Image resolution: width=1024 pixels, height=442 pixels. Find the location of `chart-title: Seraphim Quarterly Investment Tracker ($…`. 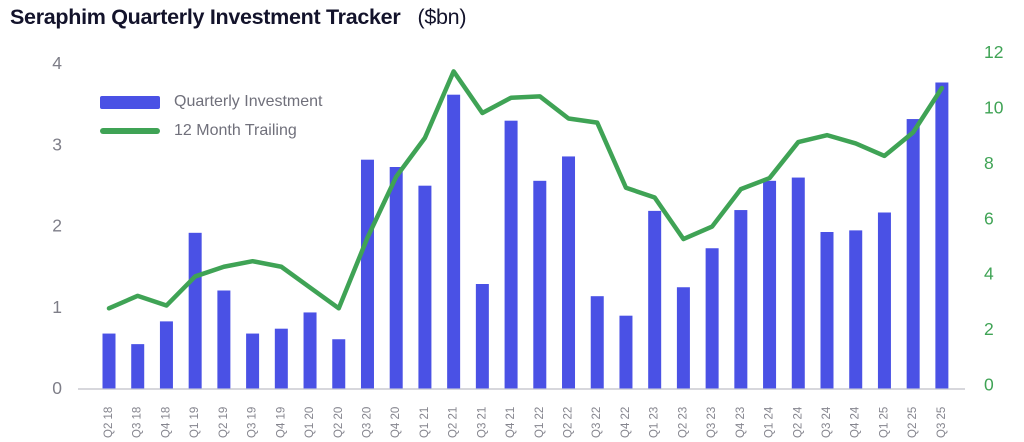

chart-title: Seraphim Quarterly Investment Tracker ($… is located at coordinates (238, 17).